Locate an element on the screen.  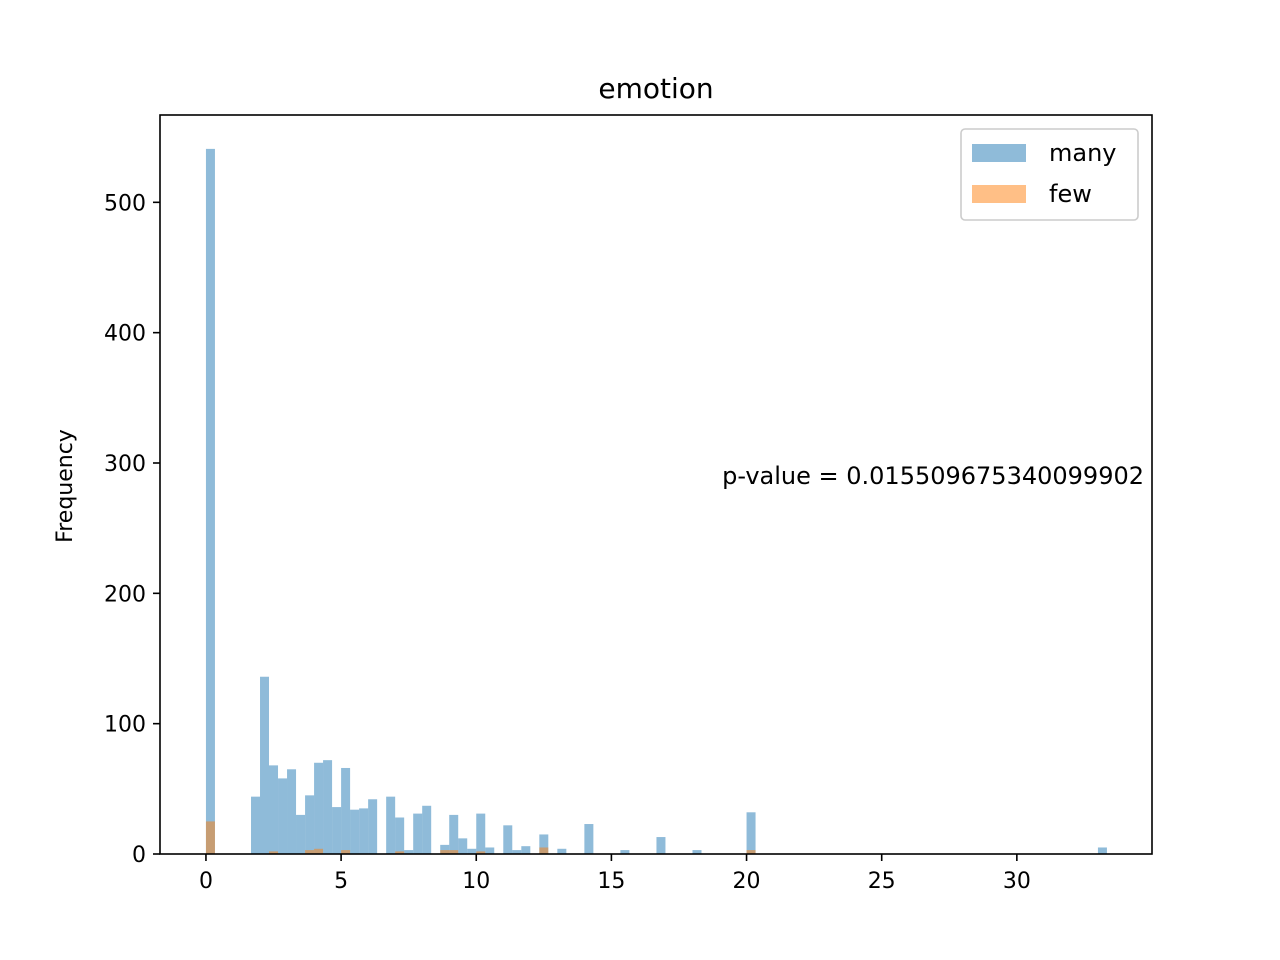
x-tick-label: 10 is located at coordinates (476, 881).